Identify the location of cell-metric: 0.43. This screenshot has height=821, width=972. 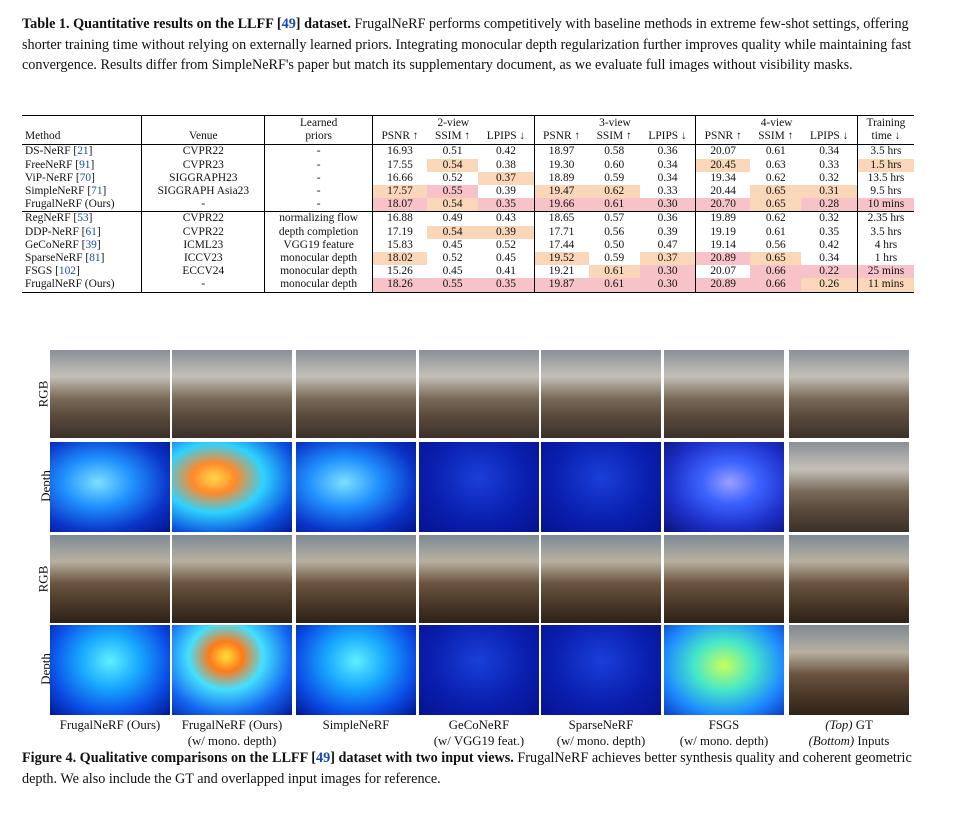
(506, 218).